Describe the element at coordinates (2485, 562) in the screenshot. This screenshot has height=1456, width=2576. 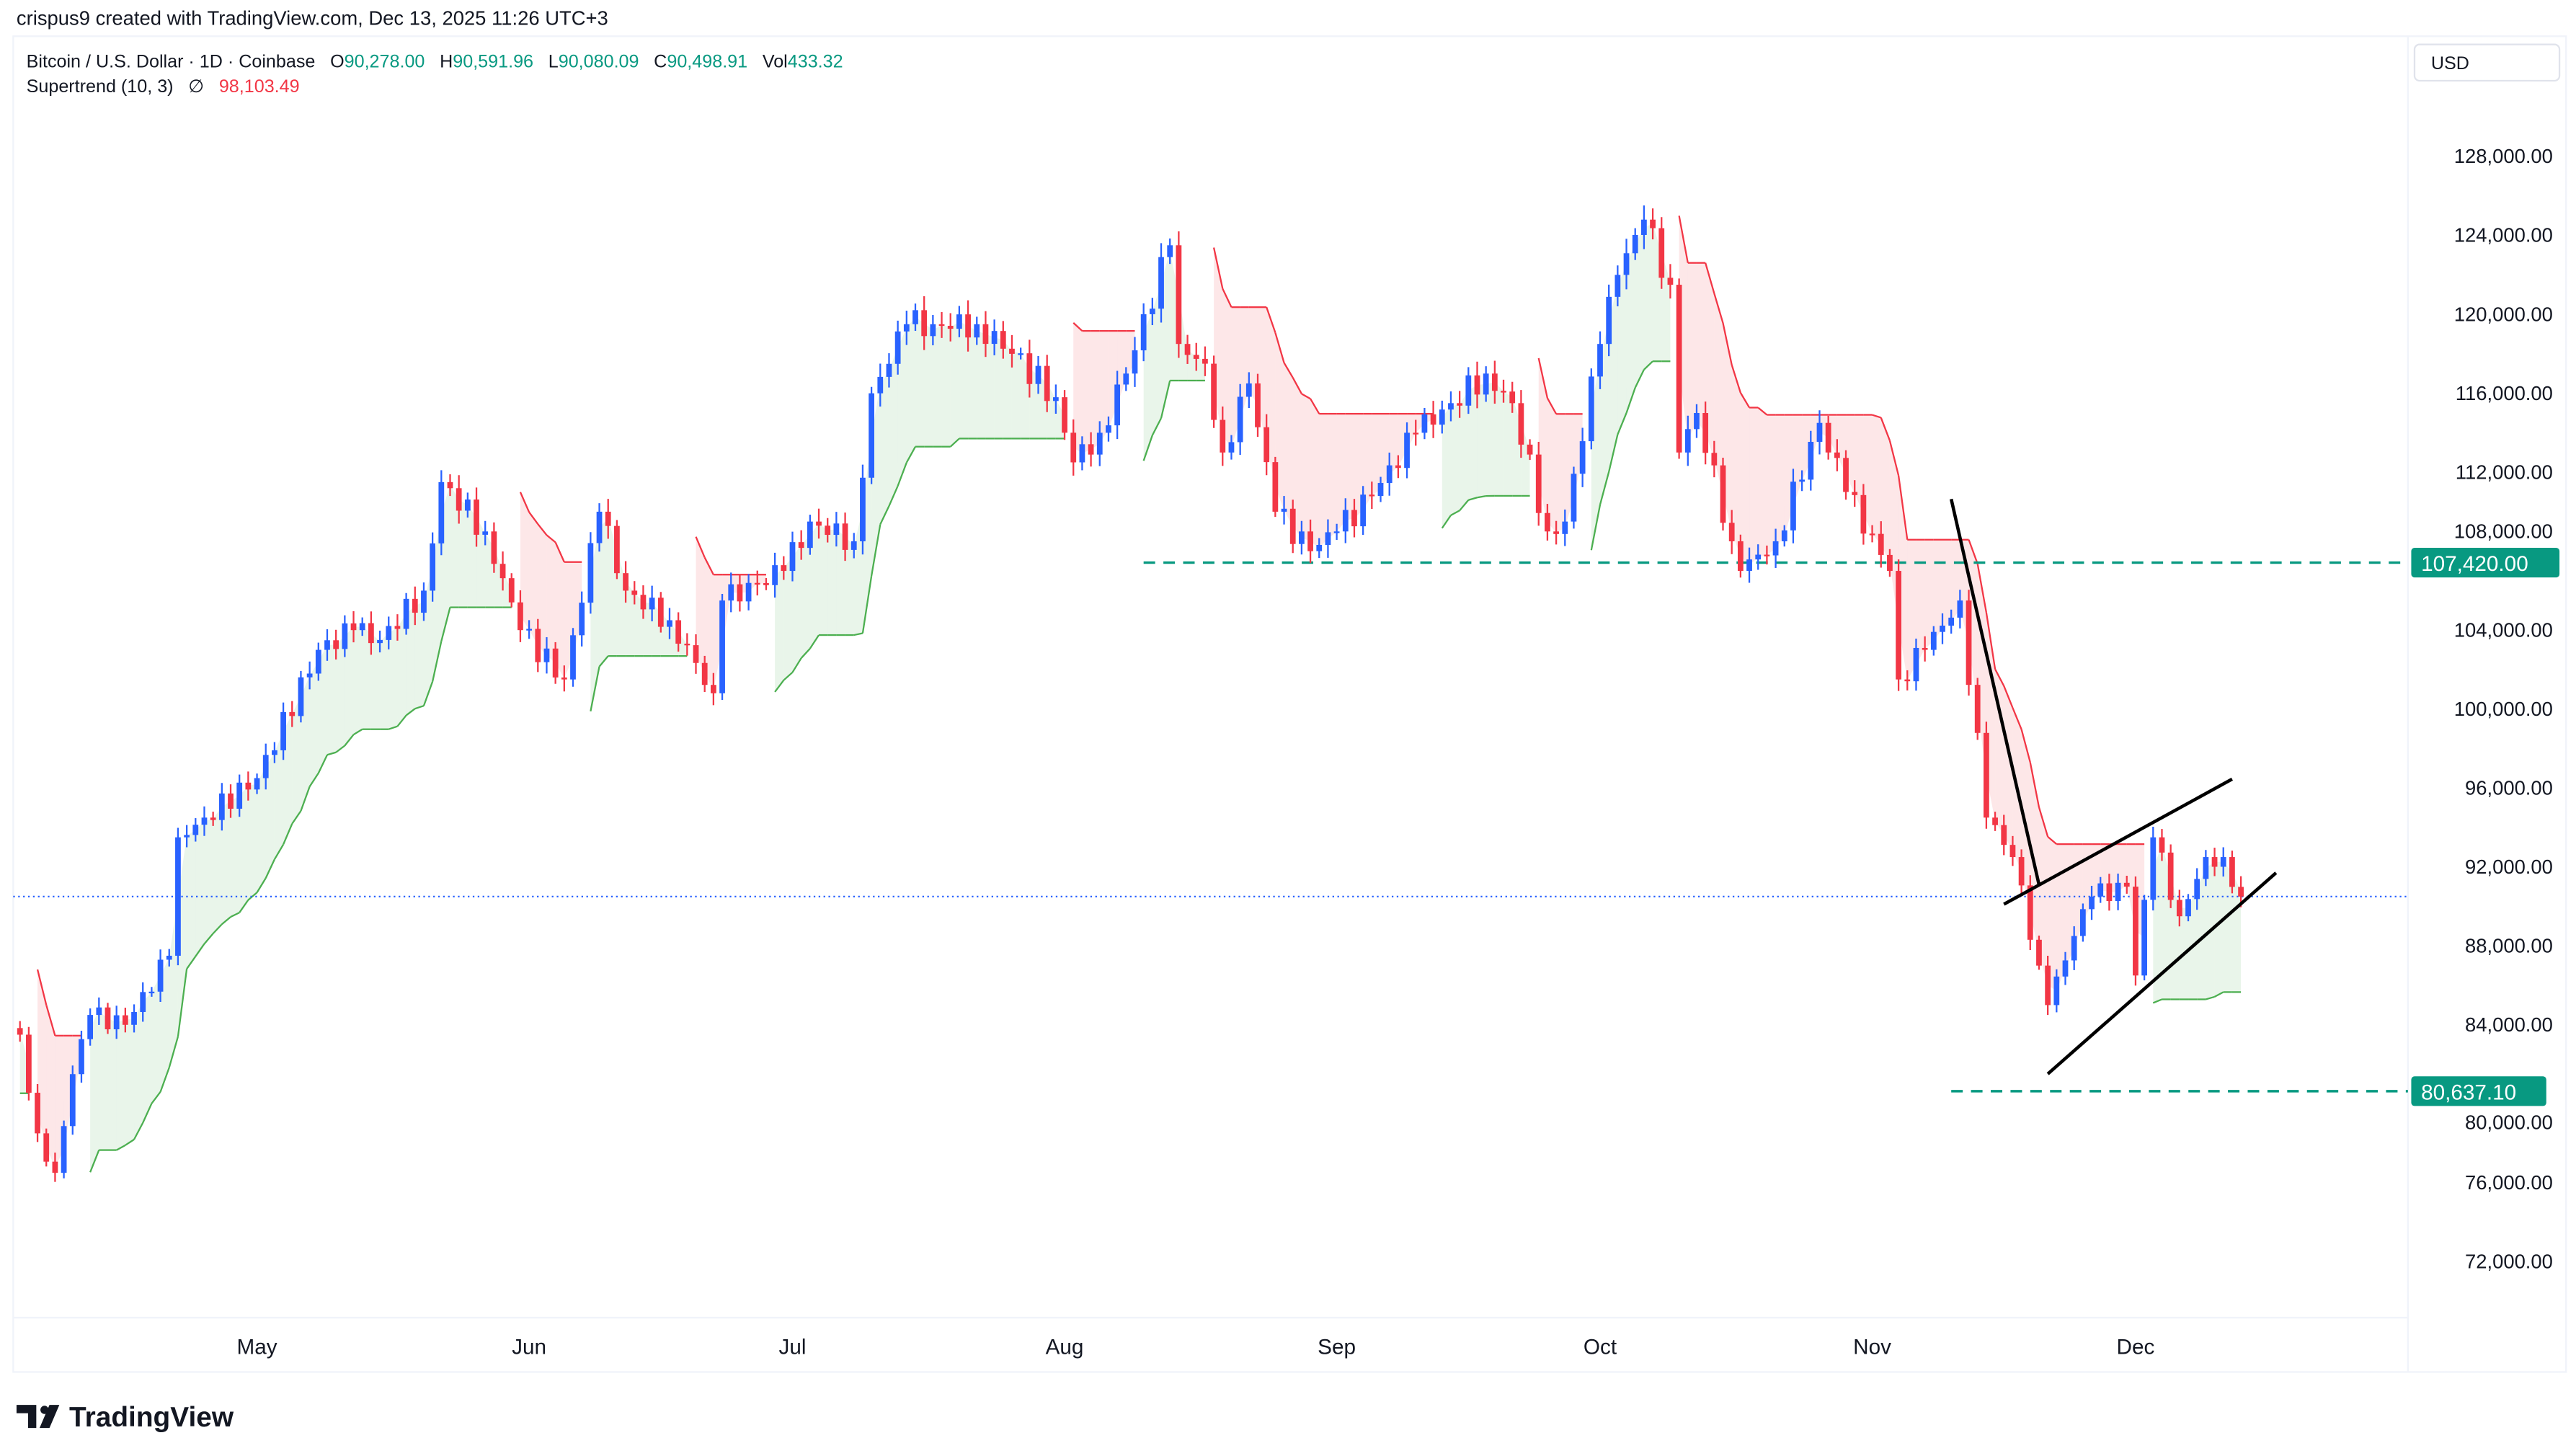
I see `level-price-badge` at that location.